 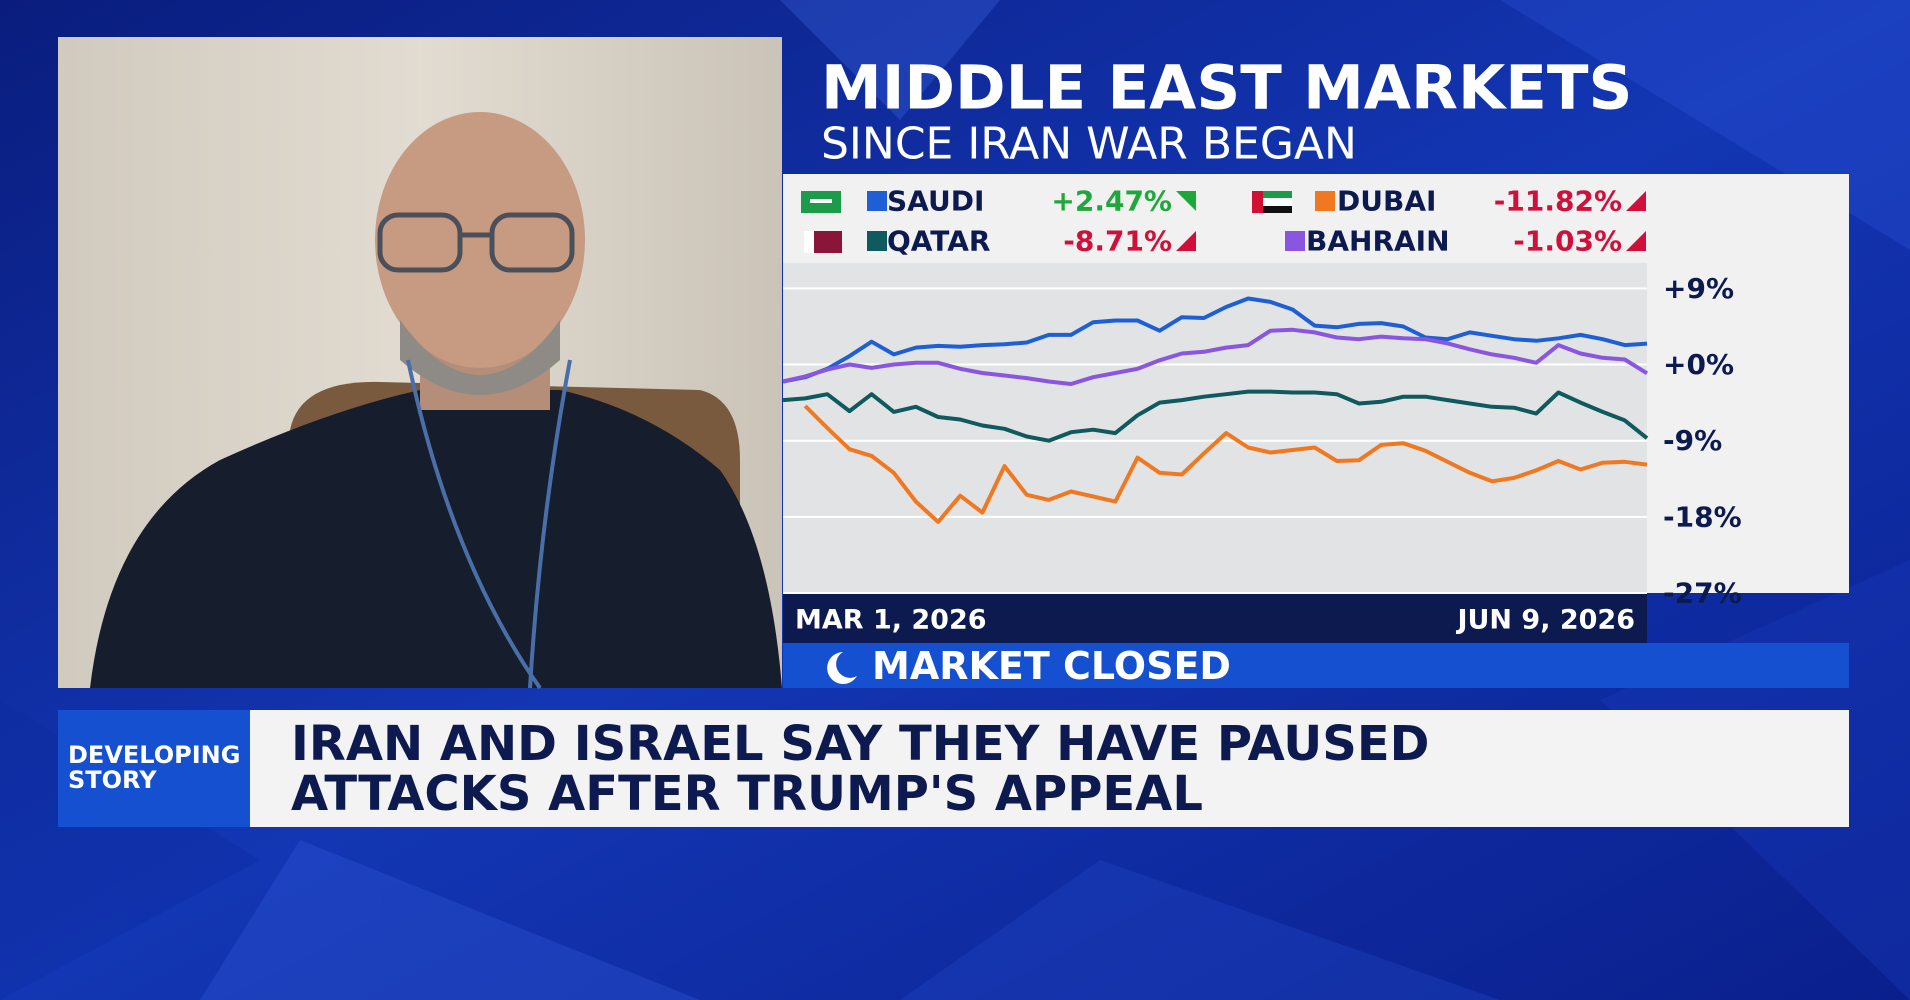 I want to click on chart-title: MIDDLE EAST MARKETS, so click(x=1226, y=88).